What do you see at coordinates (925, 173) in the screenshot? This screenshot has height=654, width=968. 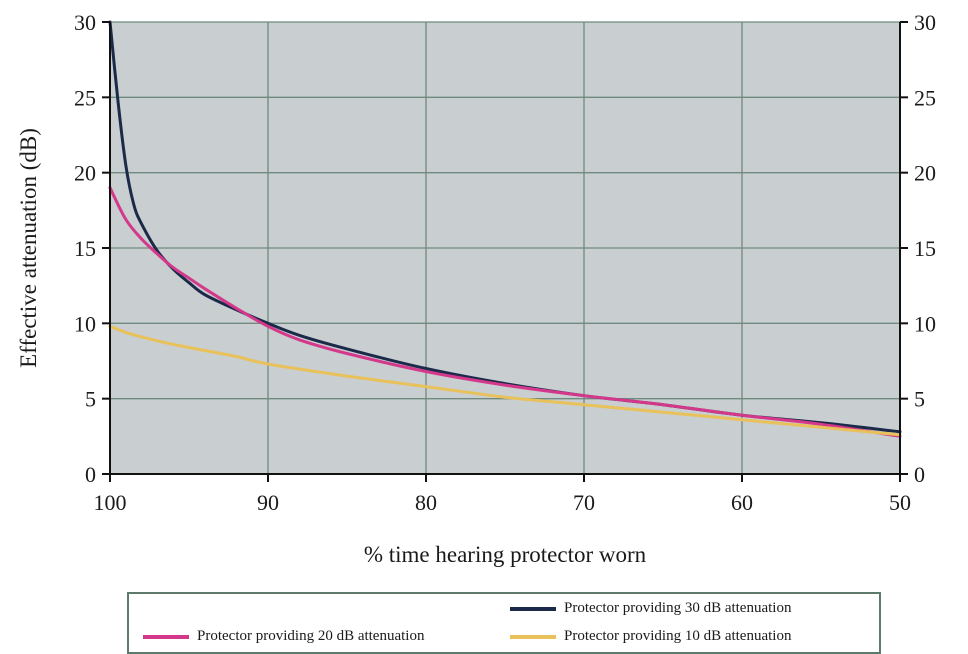 I see `y-tick-label-right: 20` at bounding box center [925, 173].